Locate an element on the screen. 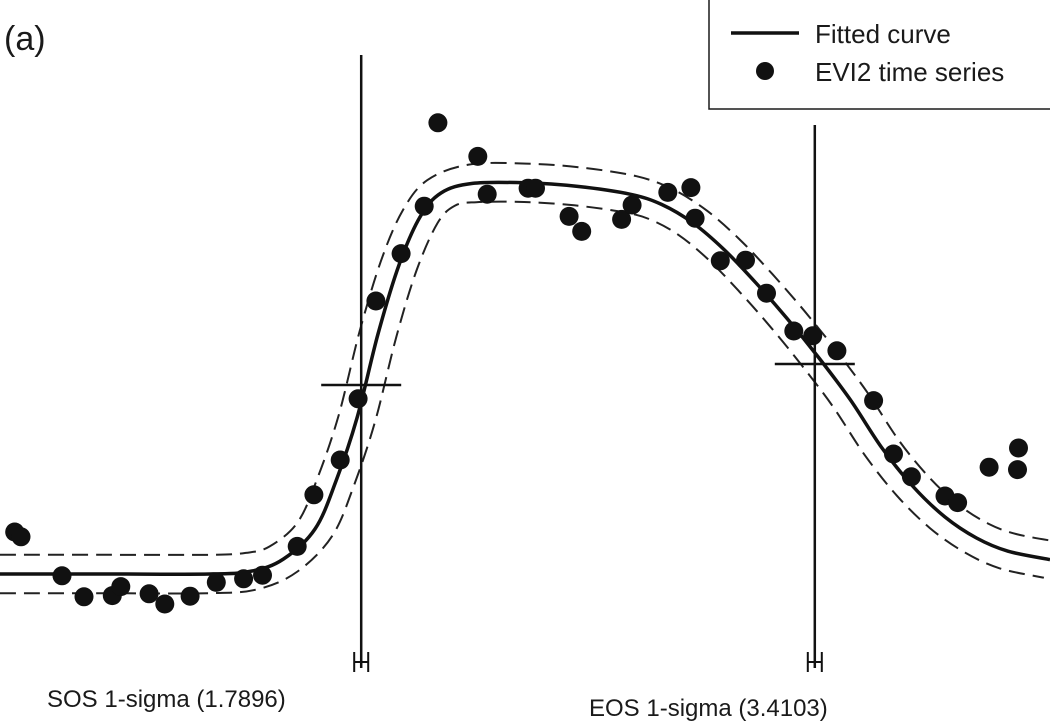 The width and height of the screenshot is (1050, 726). panel-label: (a) is located at coordinates (25, 39).